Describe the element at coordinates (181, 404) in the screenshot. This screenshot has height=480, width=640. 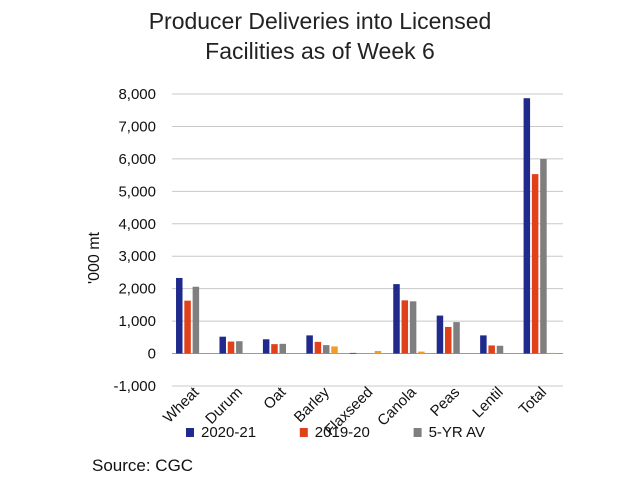
I see `x-tick-label: Wheat` at that location.